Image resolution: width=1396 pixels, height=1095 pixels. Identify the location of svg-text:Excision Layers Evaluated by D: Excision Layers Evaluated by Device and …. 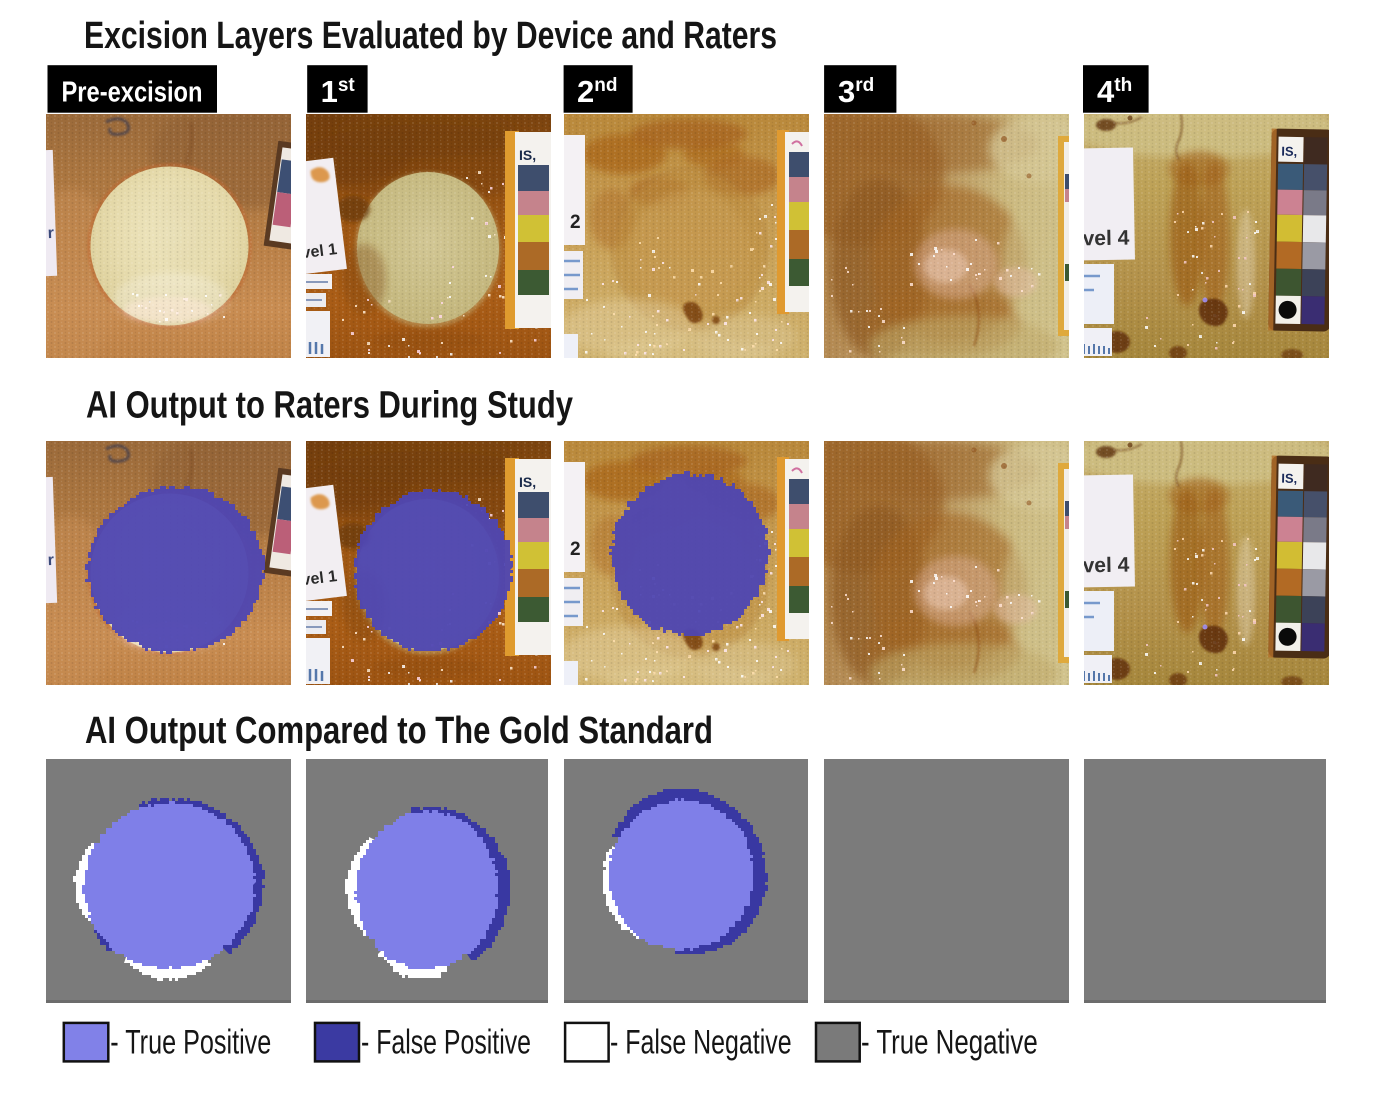
(430, 36).